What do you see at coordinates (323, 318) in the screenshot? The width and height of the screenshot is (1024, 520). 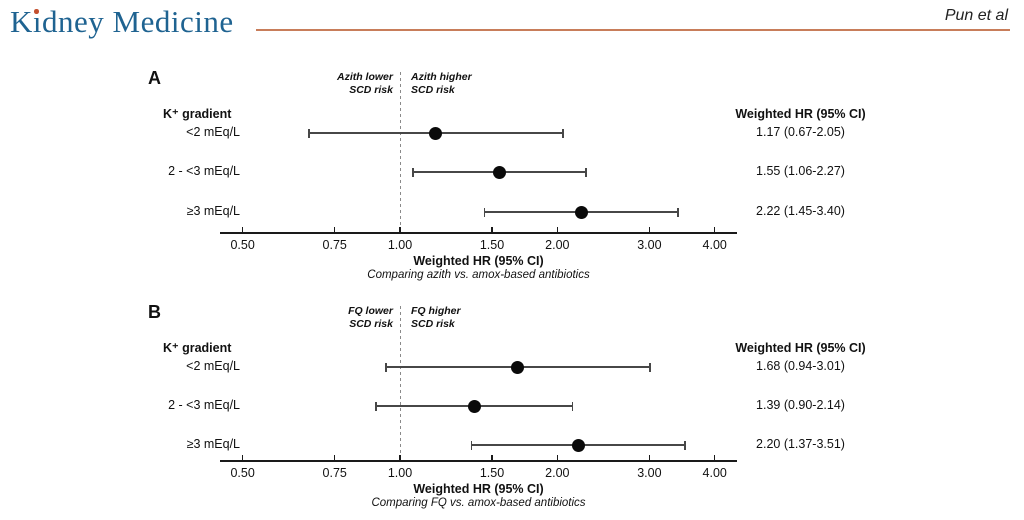 I see `risk-direction-label-left: FQ lower SCD risk` at bounding box center [323, 318].